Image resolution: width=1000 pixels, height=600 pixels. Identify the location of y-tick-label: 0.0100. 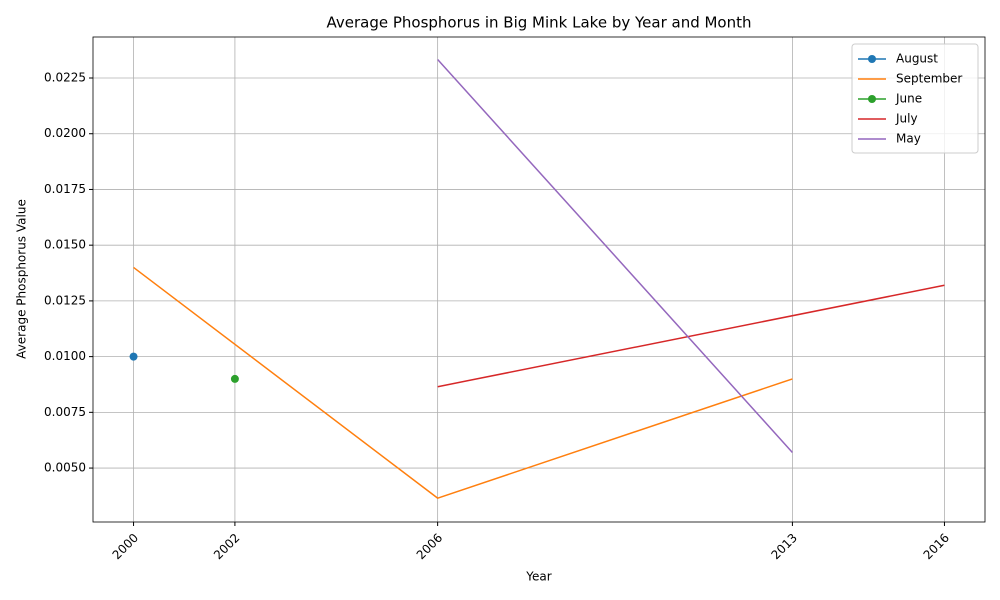
(65, 356).